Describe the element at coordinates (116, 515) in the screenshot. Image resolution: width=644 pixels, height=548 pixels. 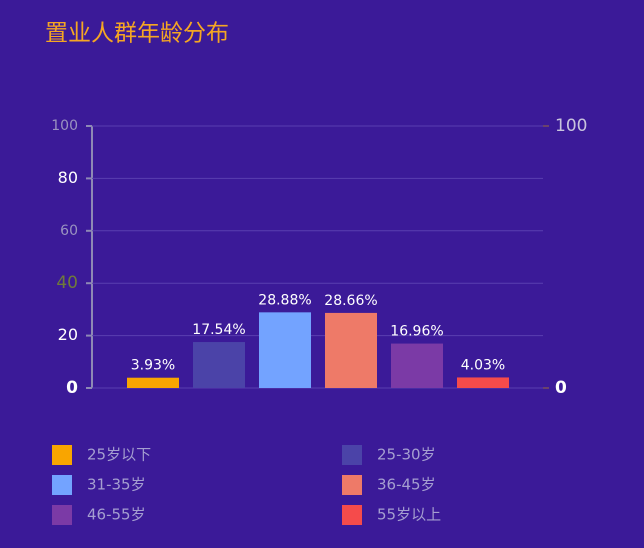
I see `legend-label: 46-55岁` at that location.